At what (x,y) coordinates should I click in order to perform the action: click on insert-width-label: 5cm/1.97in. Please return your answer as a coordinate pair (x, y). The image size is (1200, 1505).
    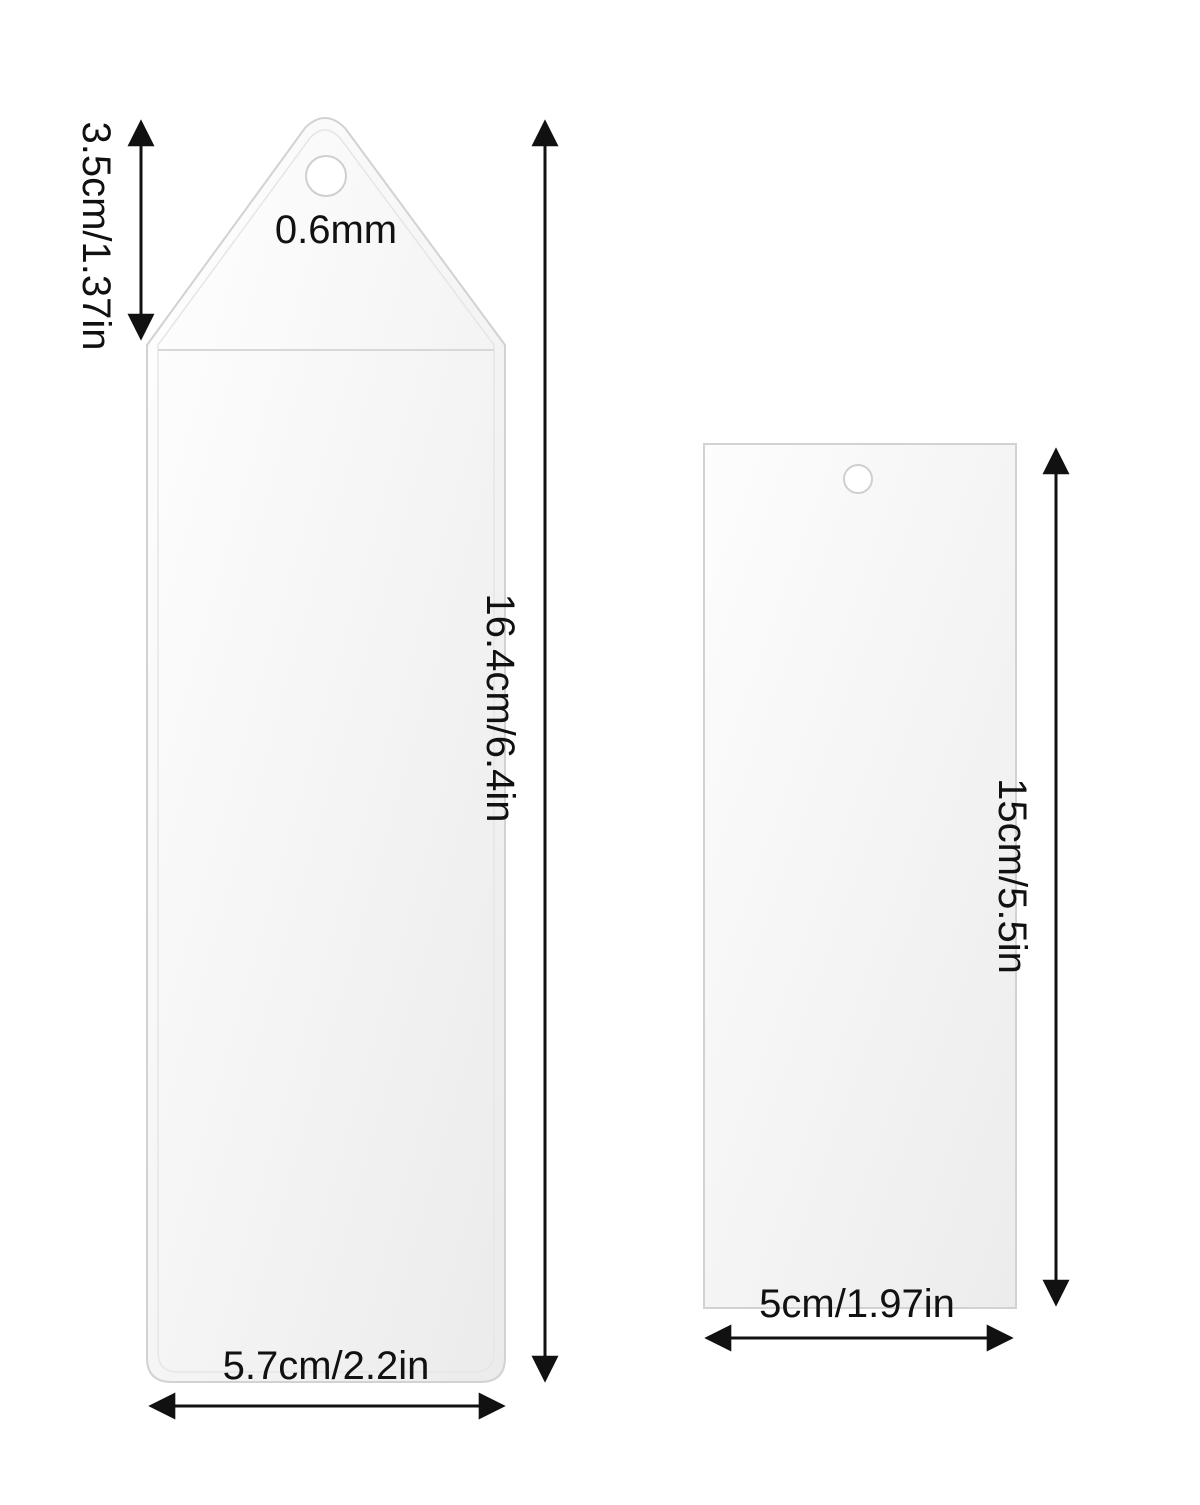
    Looking at the image, I should click on (857, 1304).